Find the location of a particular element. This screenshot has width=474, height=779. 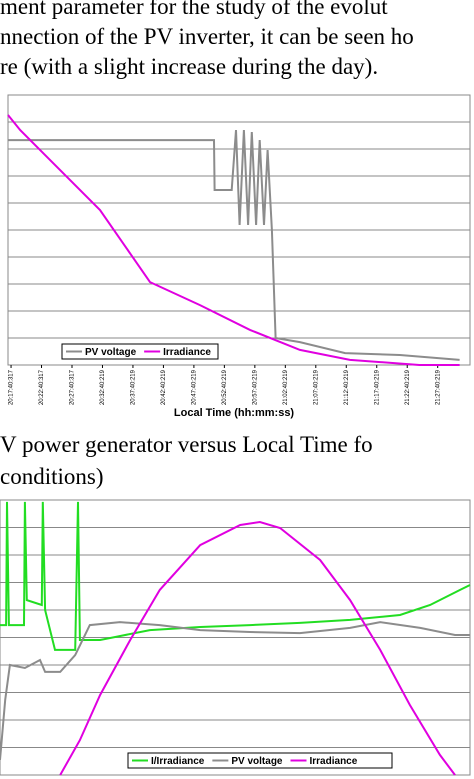

x-tick-label: 21:12:40:219 is located at coordinates (347, 387).